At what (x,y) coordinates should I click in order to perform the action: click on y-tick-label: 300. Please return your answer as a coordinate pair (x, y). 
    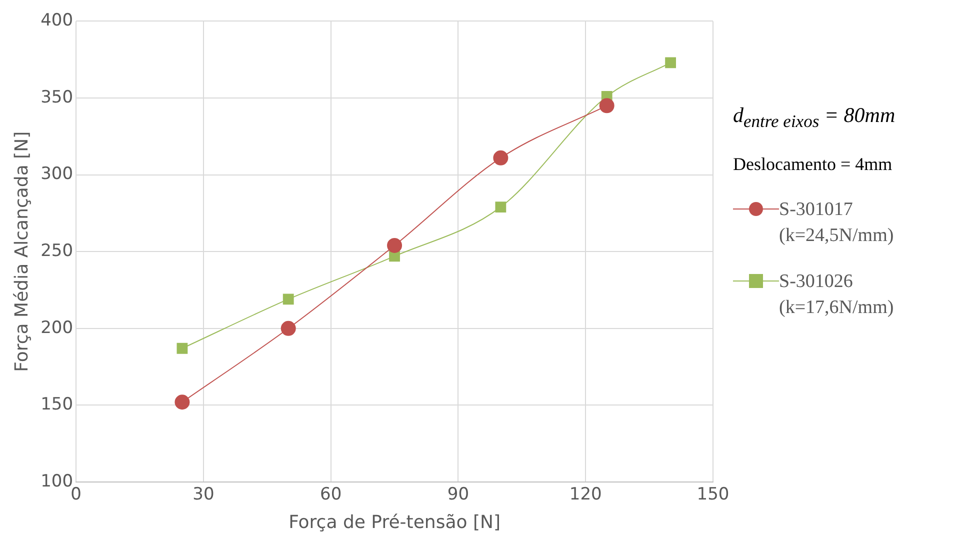
    Looking at the image, I should click on (57, 174).